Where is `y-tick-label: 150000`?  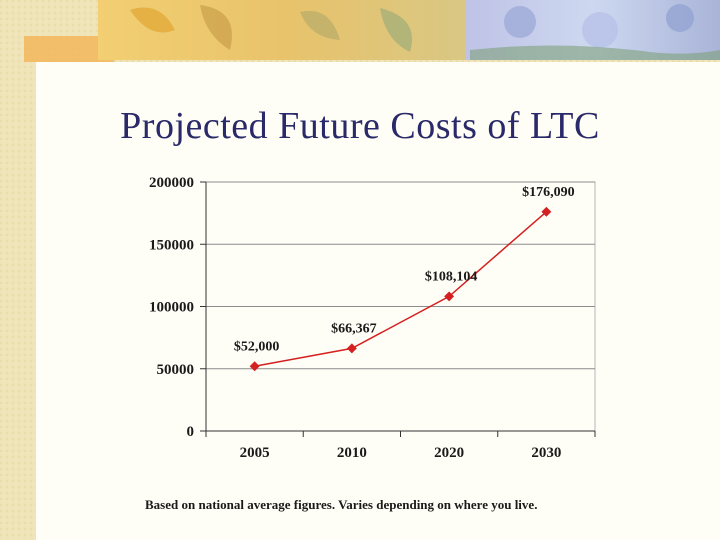
y-tick-label: 150000 is located at coordinates (171, 245).